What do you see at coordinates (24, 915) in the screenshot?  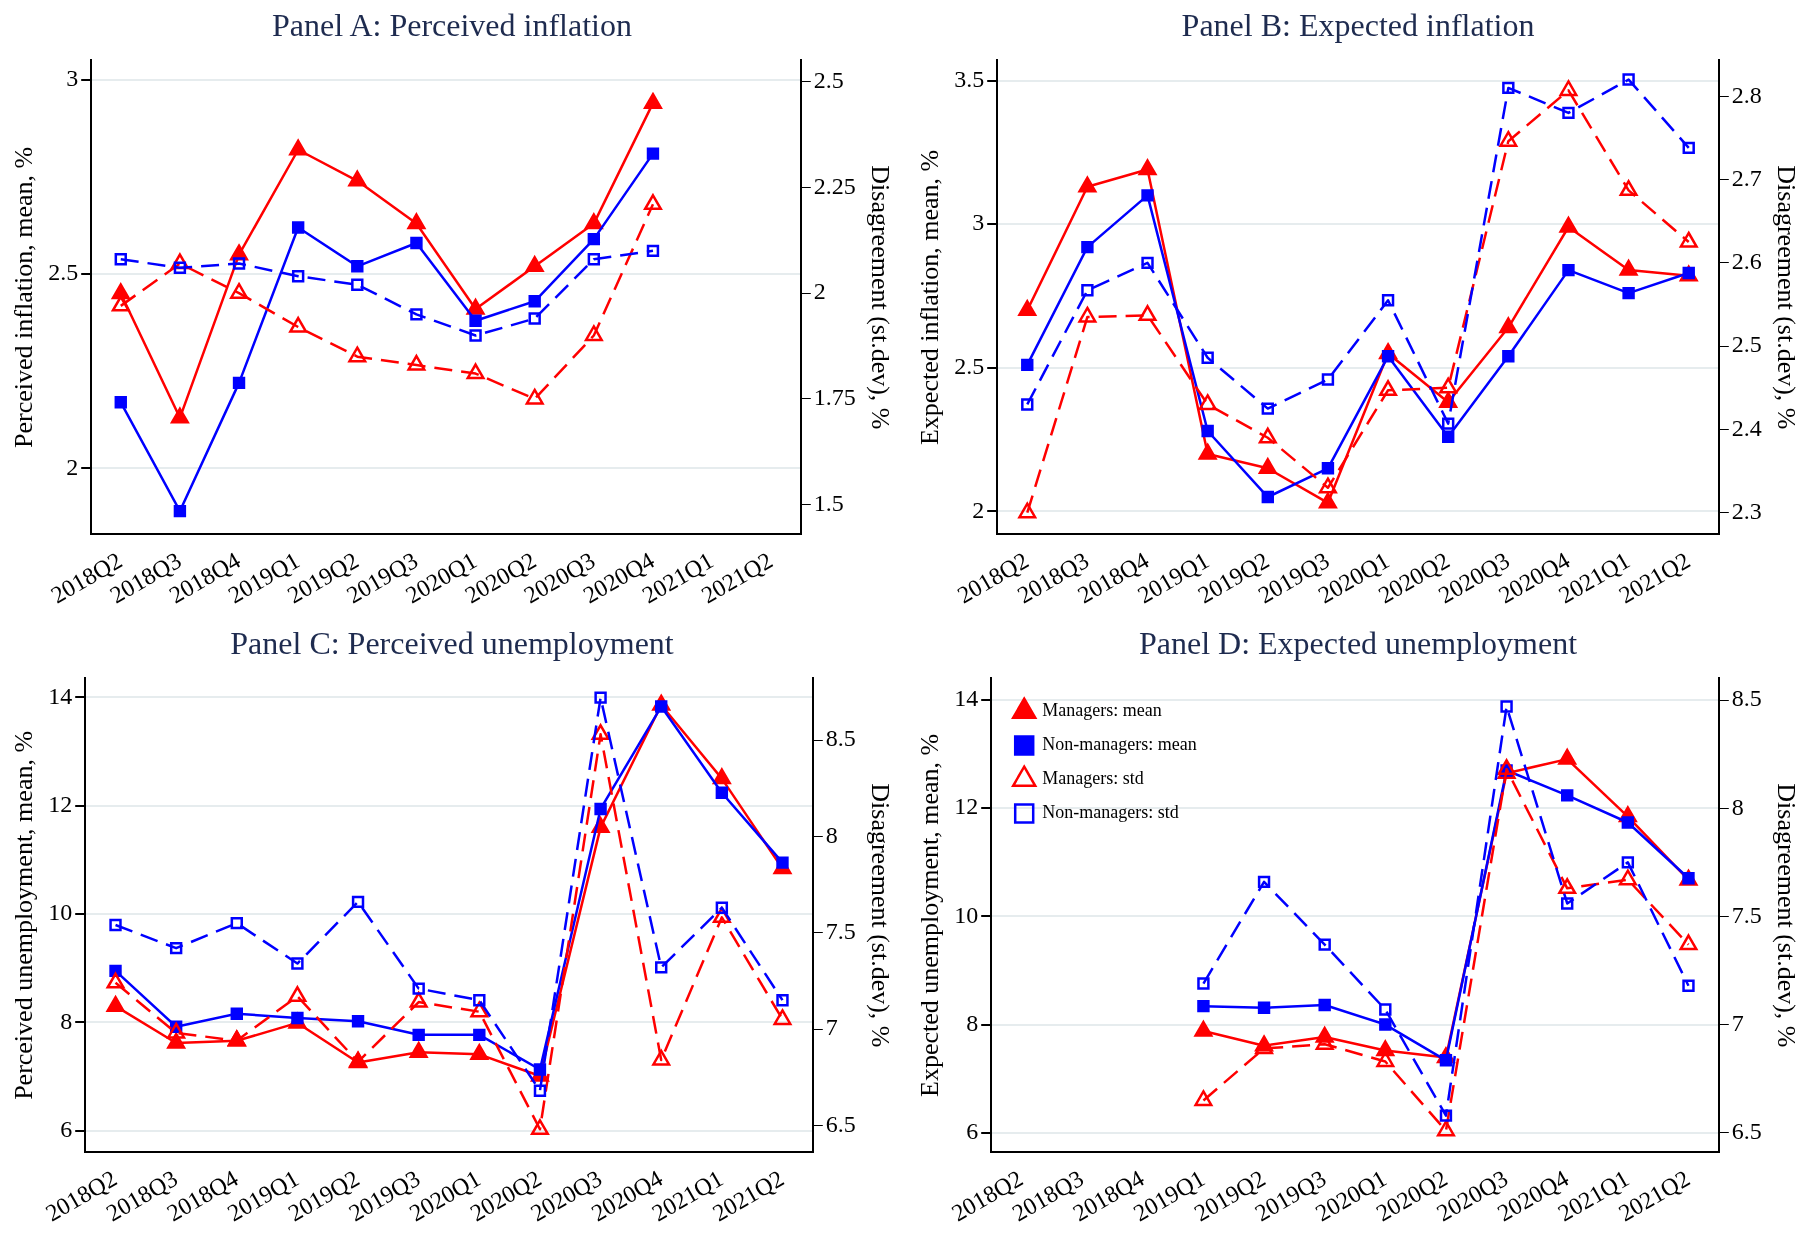 I see `y-axis-title: Perceived unemployment, mean, %` at bounding box center [24, 915].